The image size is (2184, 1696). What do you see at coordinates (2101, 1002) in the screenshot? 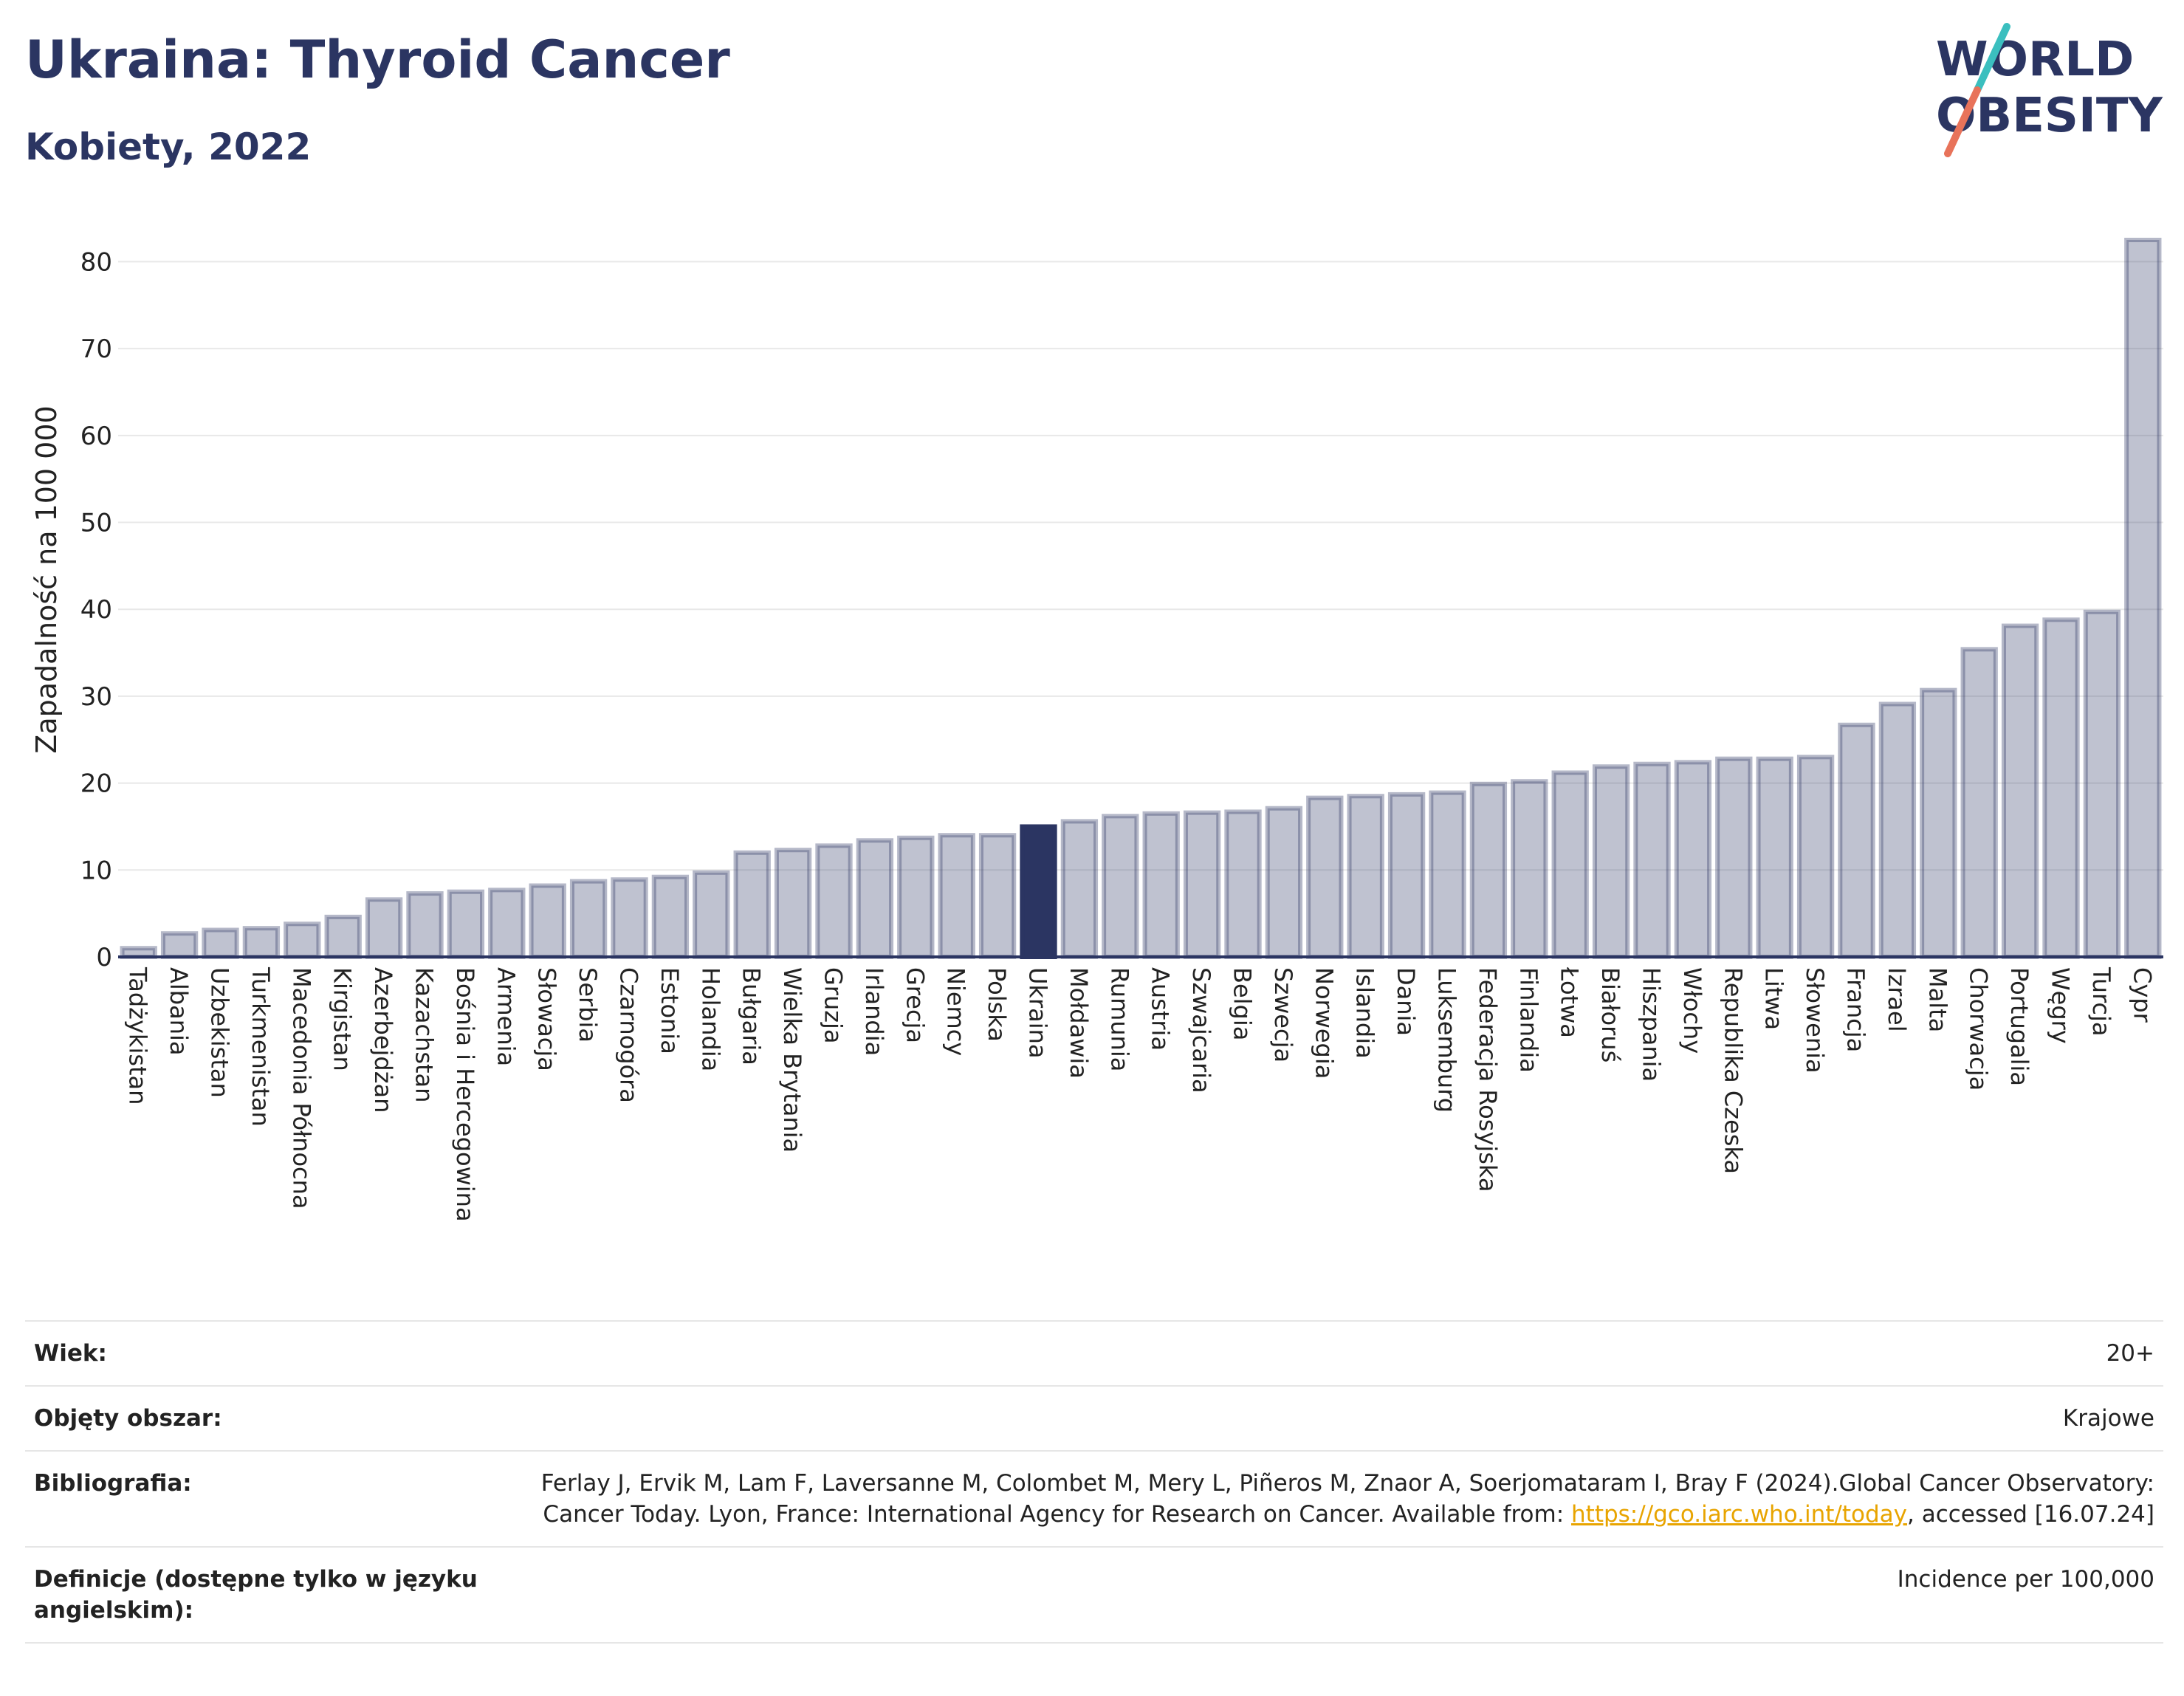
I see `x-tick-label: Turcja` at bounding box center [2101, 1002].